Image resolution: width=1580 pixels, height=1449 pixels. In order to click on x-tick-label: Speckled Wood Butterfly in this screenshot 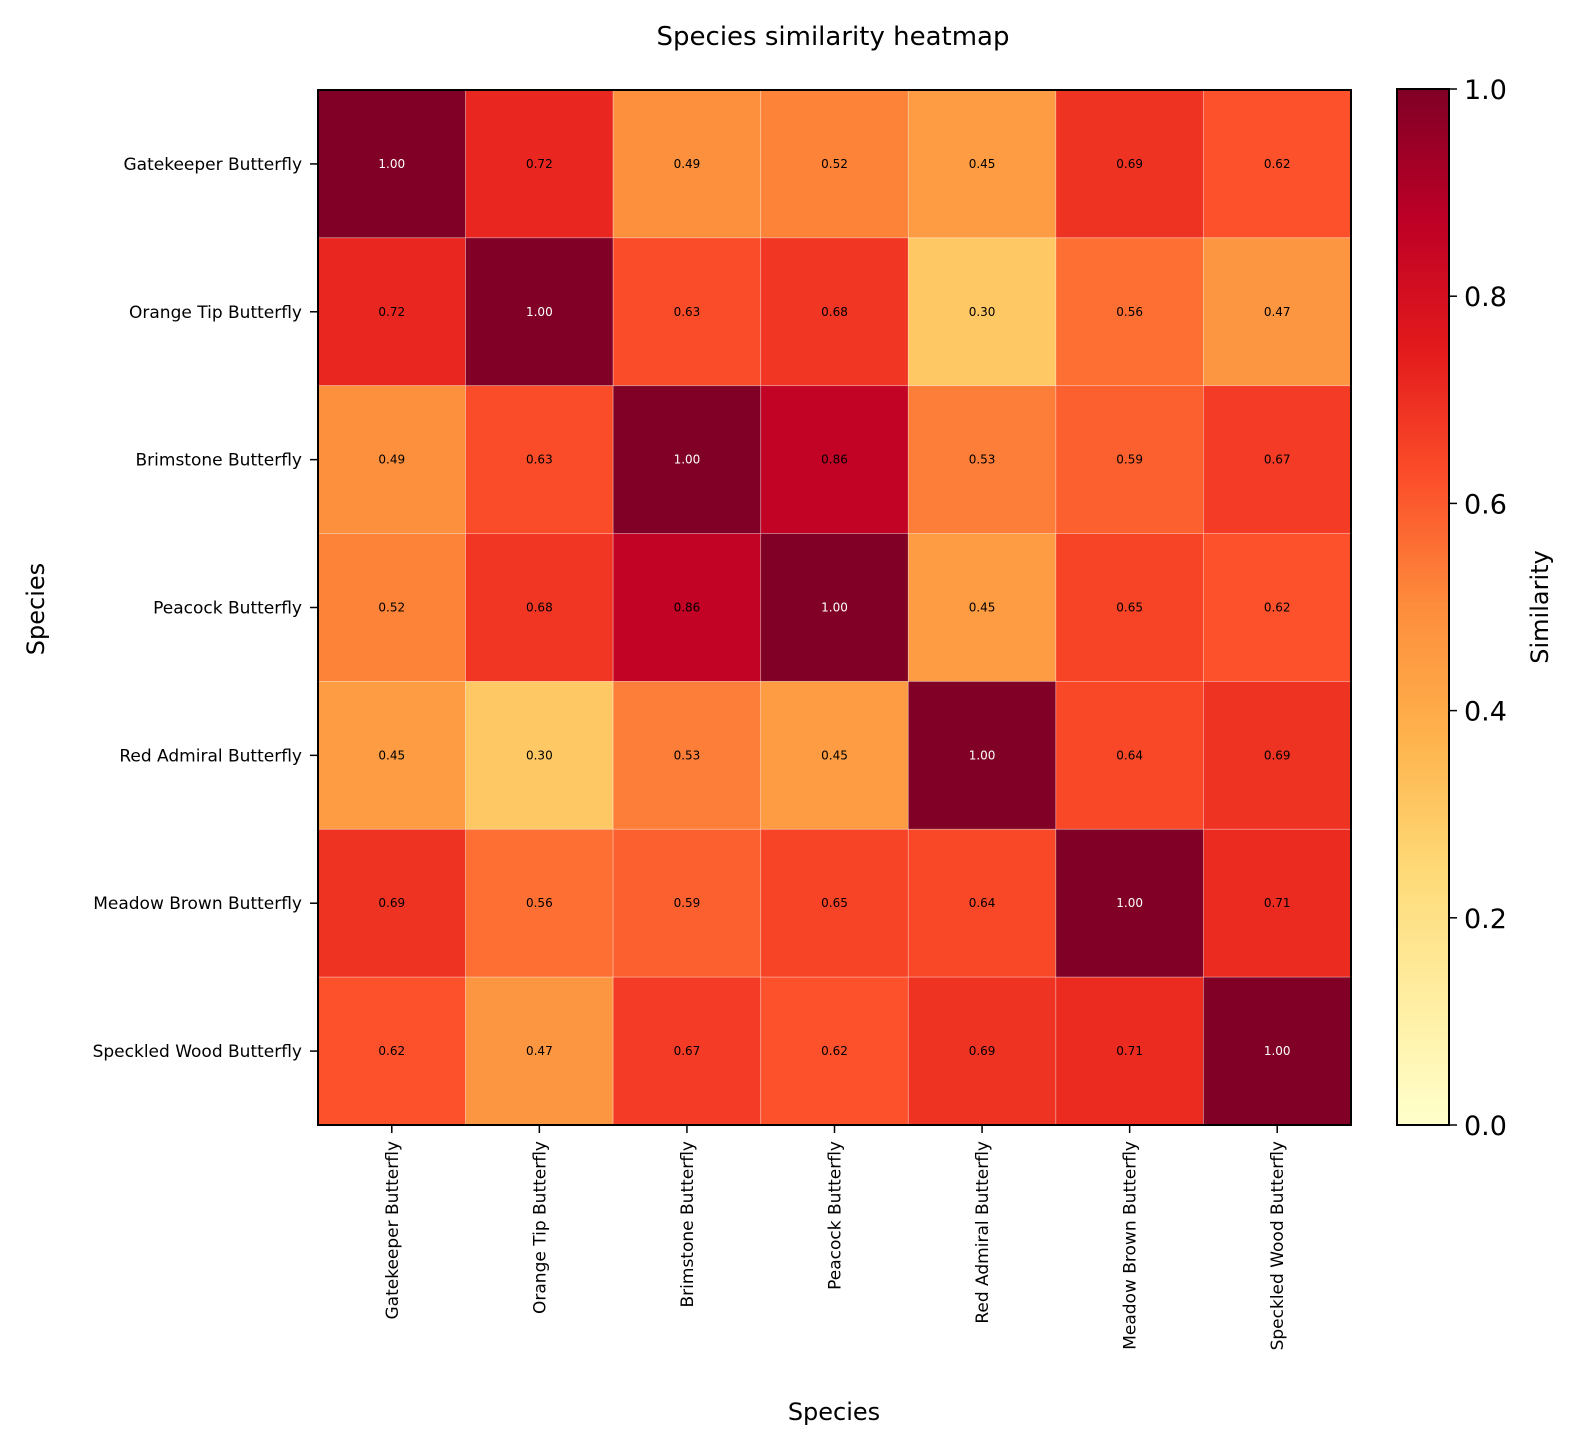, I will do `click(1278, 1245)`.